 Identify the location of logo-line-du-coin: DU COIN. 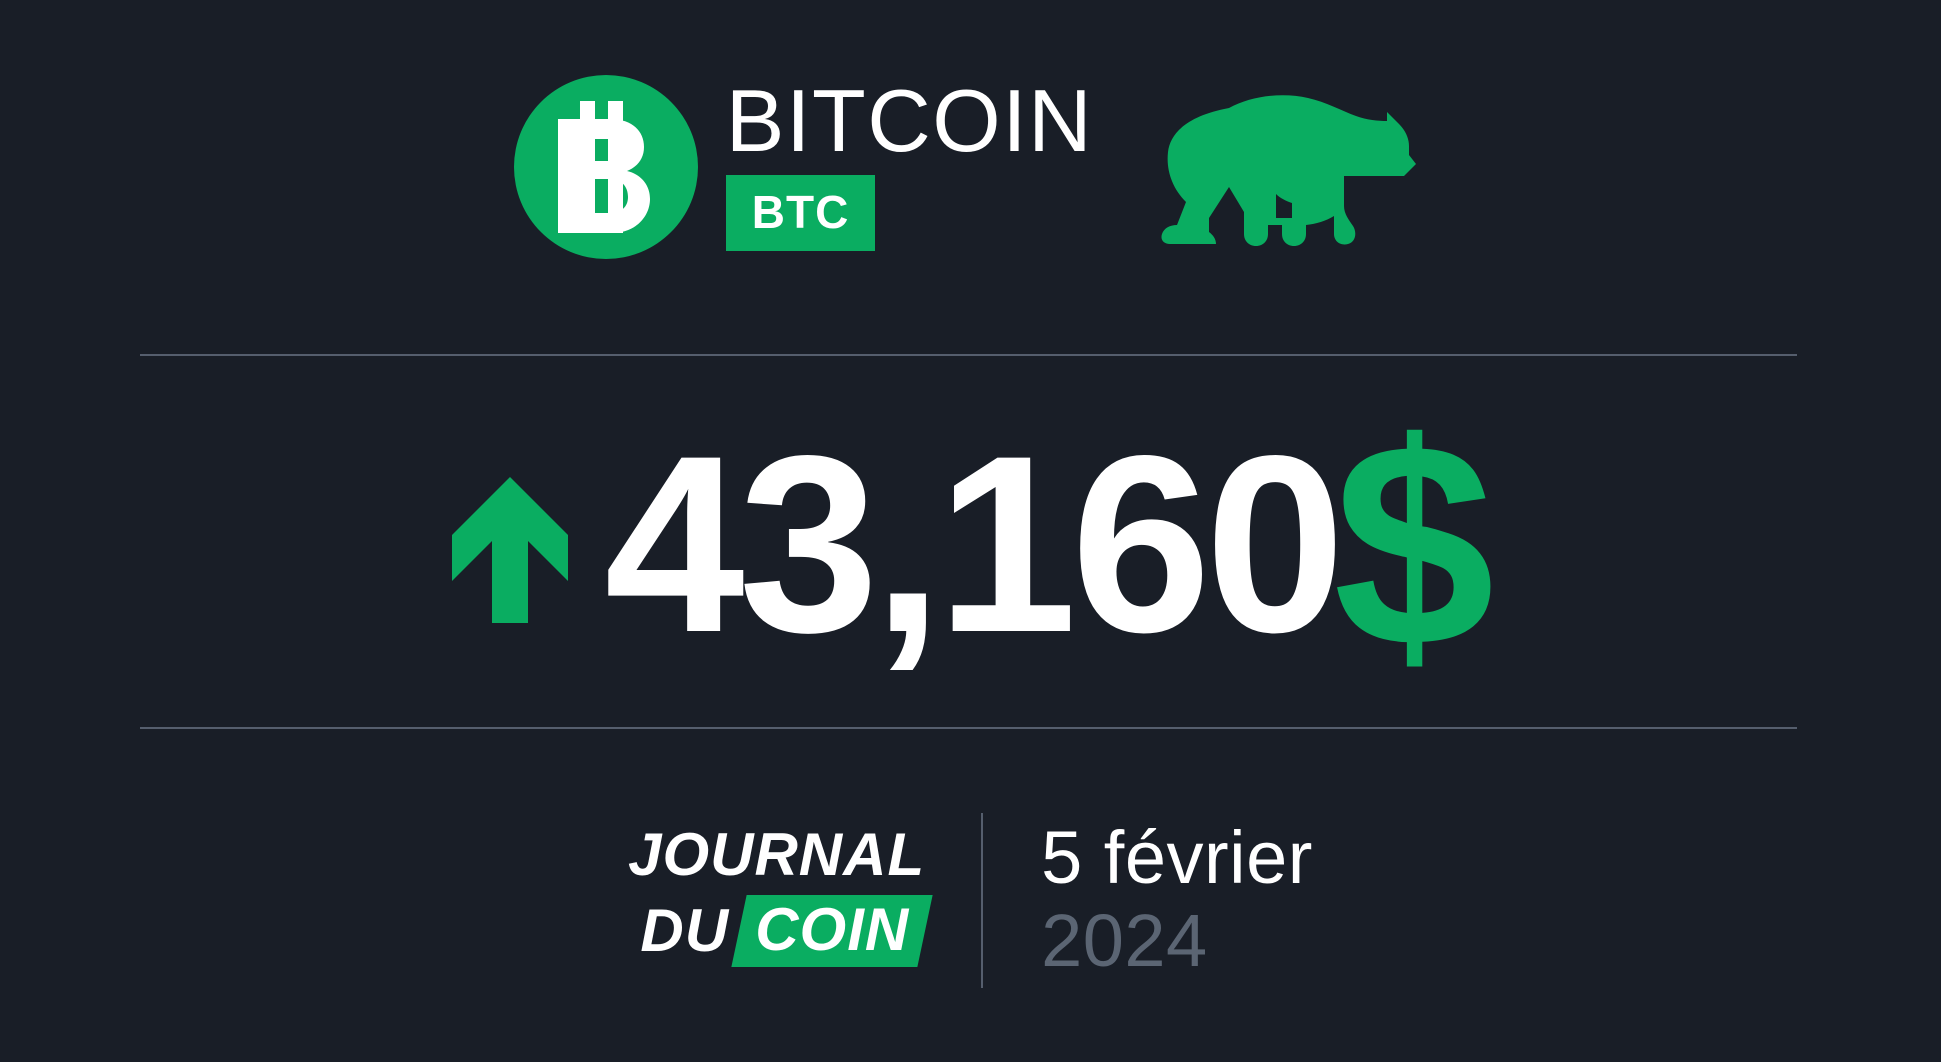
(786, 931).